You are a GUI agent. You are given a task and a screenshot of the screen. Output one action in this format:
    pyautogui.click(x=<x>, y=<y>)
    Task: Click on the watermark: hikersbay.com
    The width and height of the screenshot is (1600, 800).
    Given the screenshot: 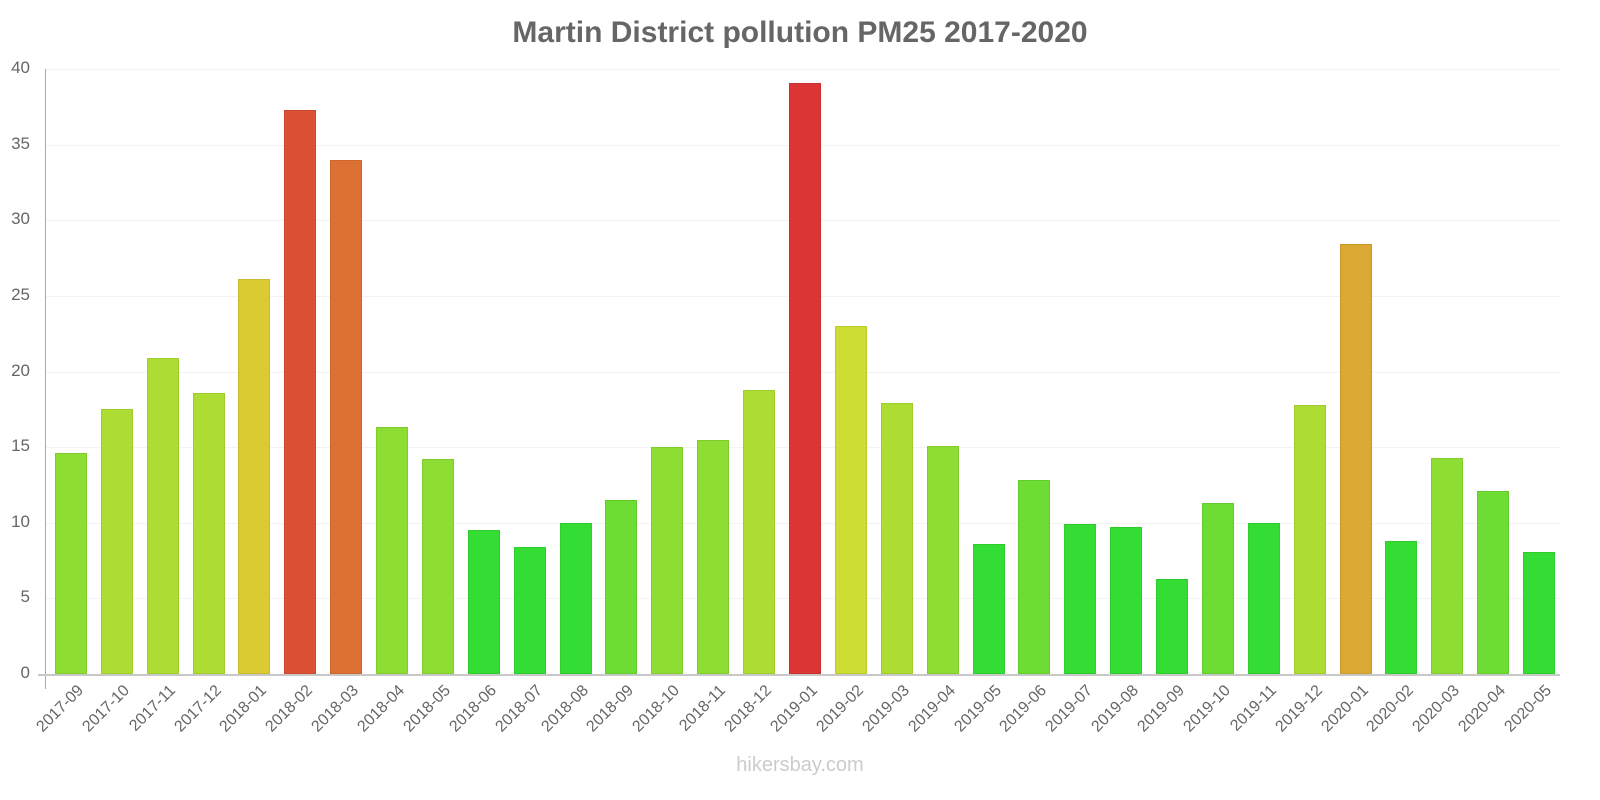 What is the action you would take?
    pyautogui.click(x=800, y=765)
    